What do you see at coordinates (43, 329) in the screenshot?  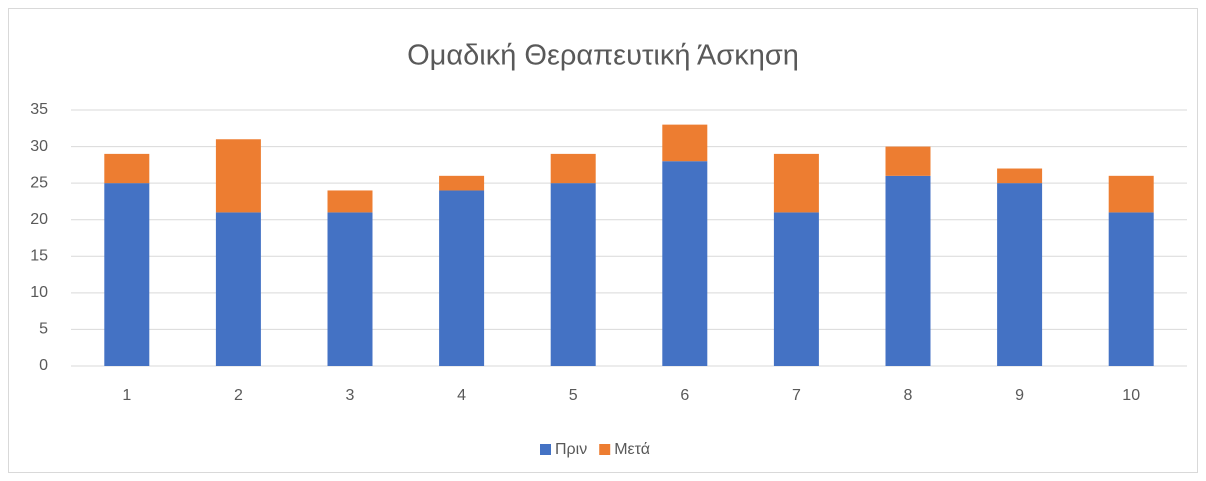 I see `y-tick-label: 5` at bounding box center [43, 329].